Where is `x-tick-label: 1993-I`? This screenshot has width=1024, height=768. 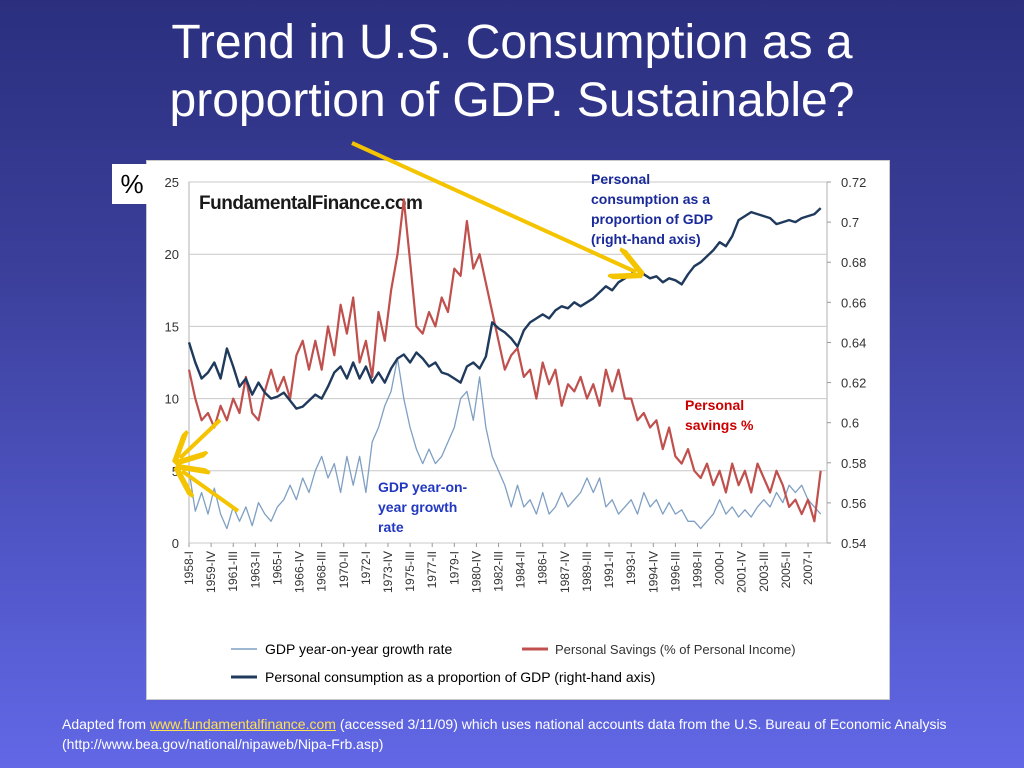
x-tick-label: 1993-I is located at coordinates (631, 568).